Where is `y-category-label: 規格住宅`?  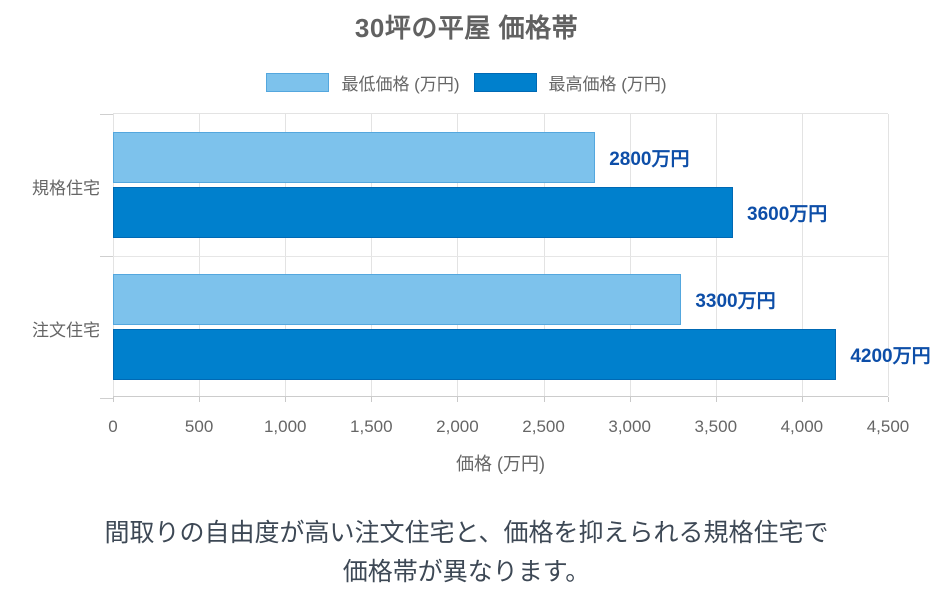 y-category-label: 規格住宅 is located at coordinates (66, 188).